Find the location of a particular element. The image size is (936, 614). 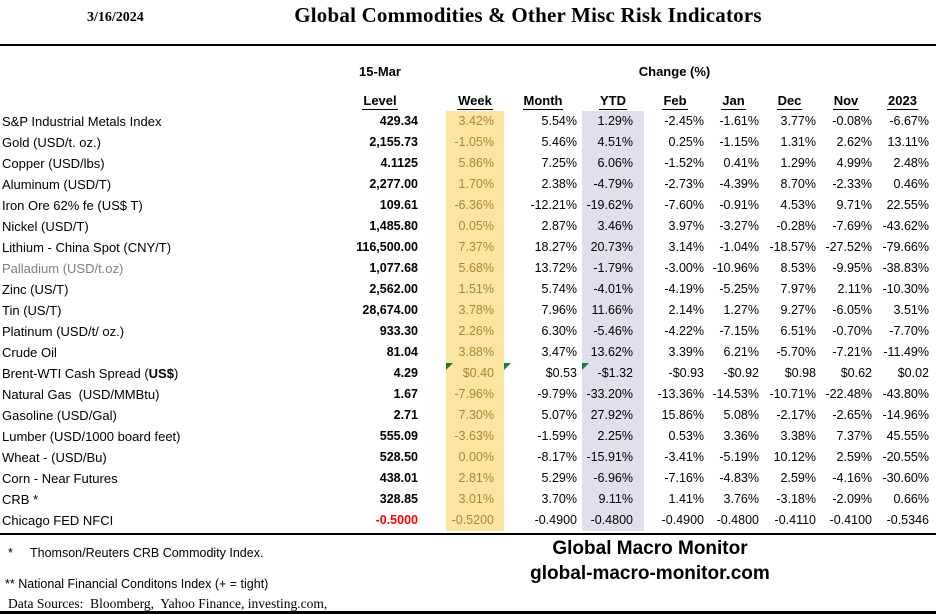

change-cell: -10.71% is located at coordinates (792, 394).